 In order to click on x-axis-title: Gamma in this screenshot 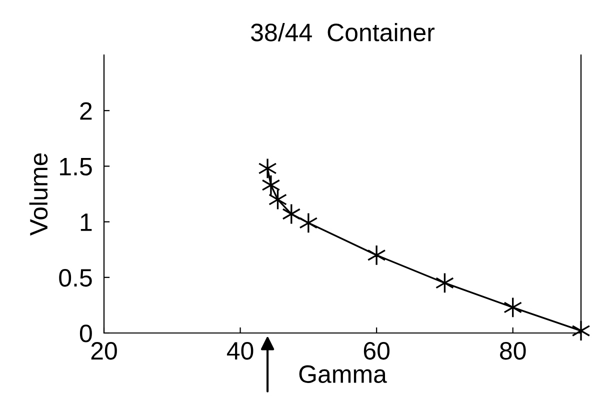, I will do `click(343, 374)`.